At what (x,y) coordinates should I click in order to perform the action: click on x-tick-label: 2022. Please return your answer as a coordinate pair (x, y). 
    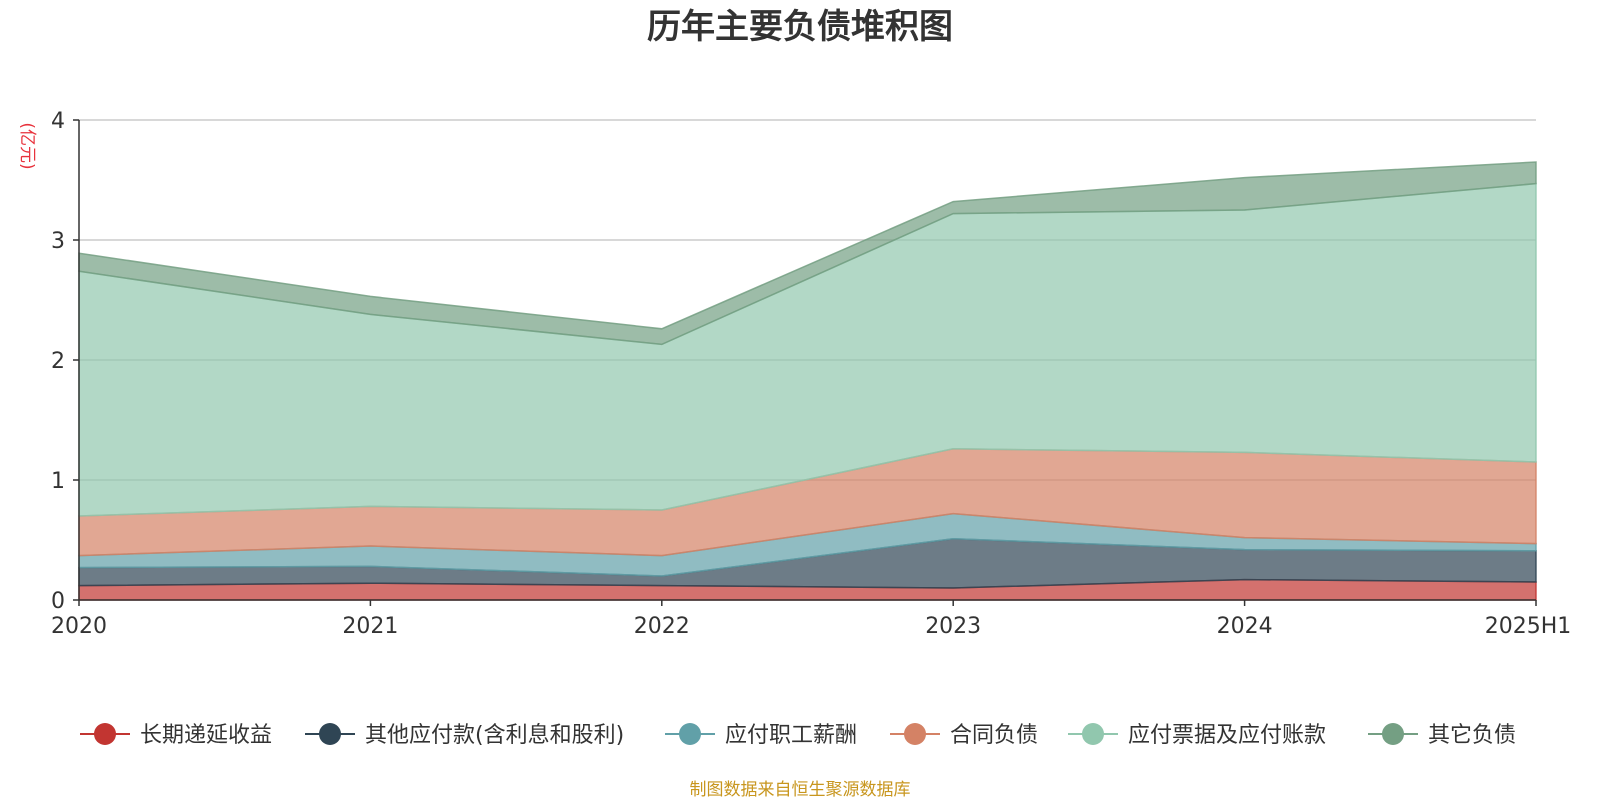
    Looking at the image, I should click on (662, 626).